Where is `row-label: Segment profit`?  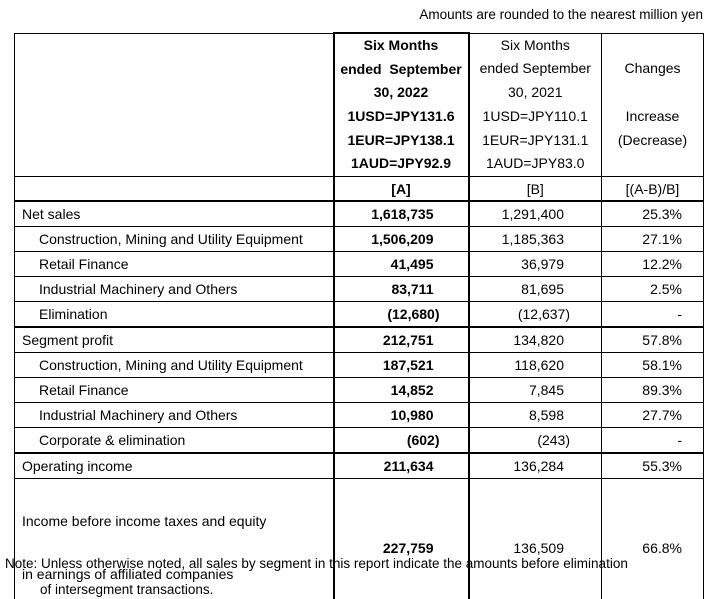
row-label: Segment profit is located at coordinates (174, 340).